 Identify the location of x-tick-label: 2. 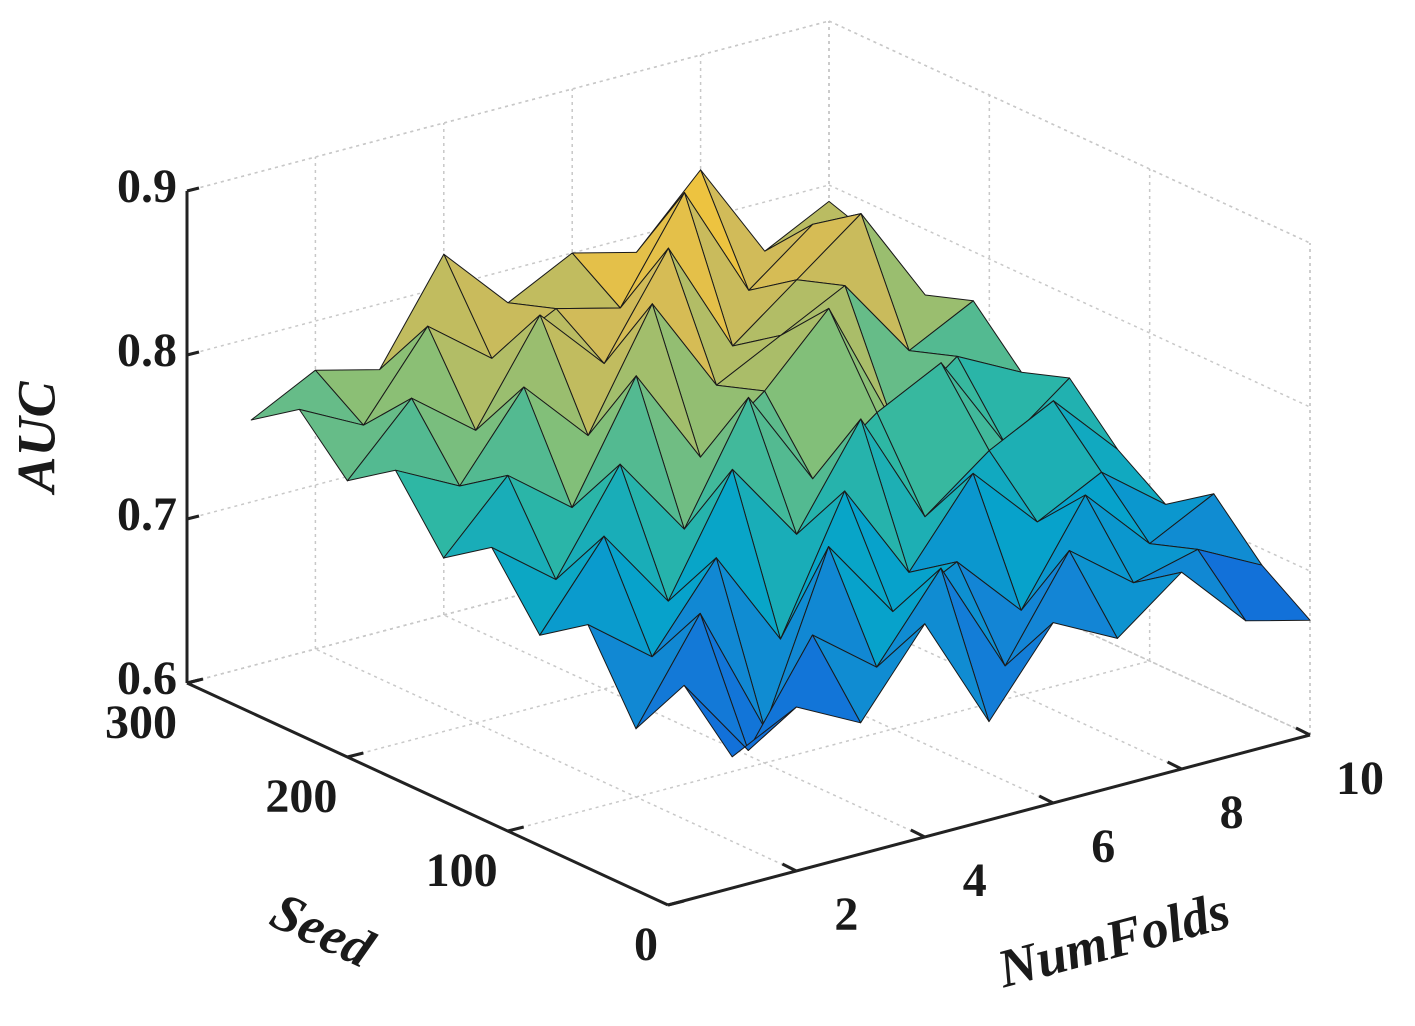
(846, 914).